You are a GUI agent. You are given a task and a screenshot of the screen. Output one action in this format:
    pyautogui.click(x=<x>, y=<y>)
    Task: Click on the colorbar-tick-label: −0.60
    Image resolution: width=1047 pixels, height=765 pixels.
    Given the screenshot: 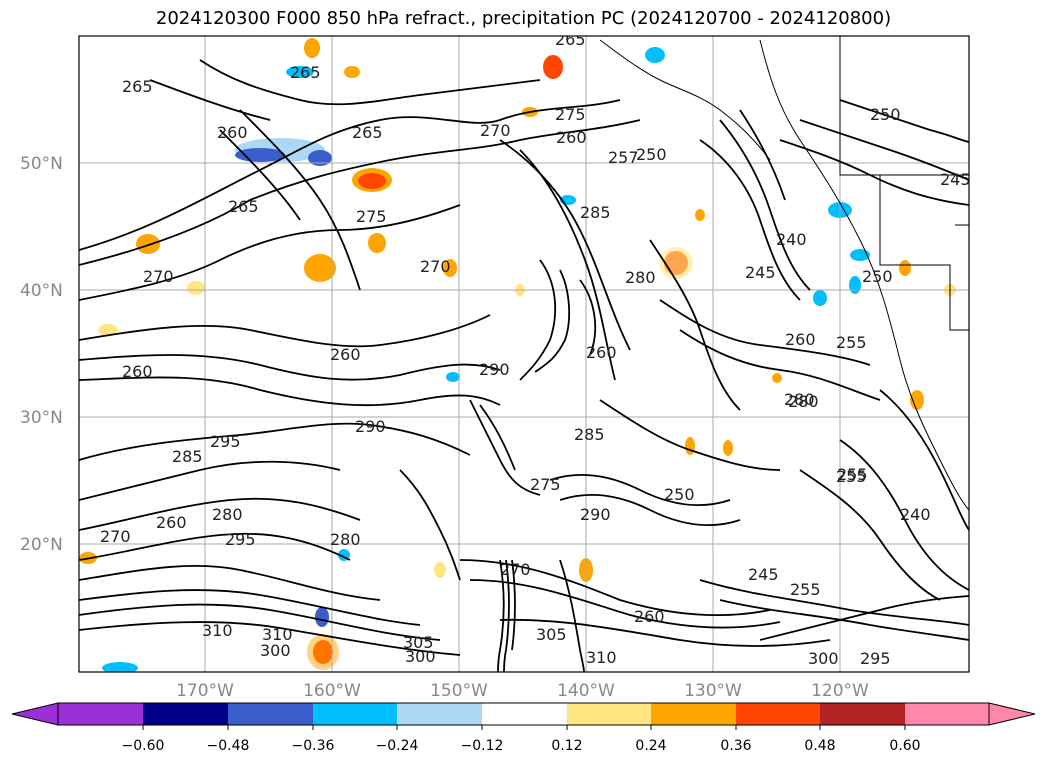 What is the action you would take?
    pyautogui.click(x=143, y=746)
    